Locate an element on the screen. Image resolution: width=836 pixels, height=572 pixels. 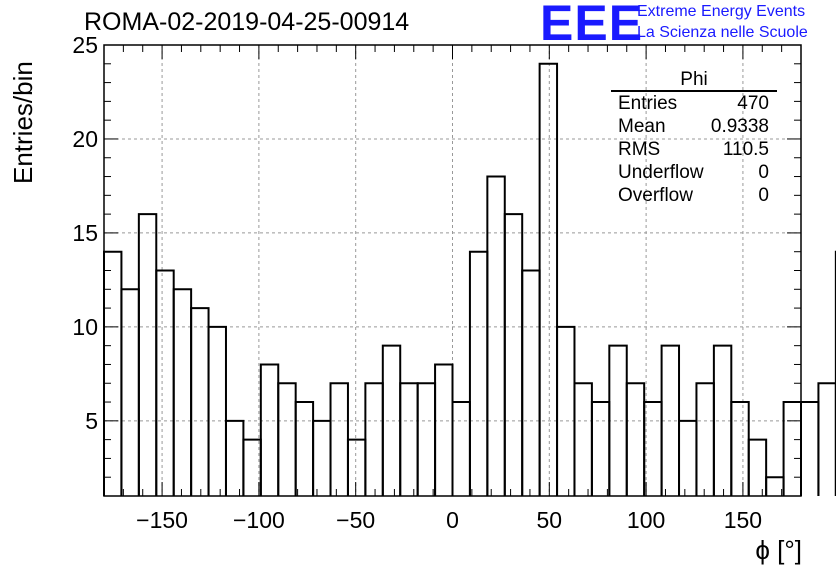
stats-row-overflow: Overflow 0 is located at coordinates (694, 195).